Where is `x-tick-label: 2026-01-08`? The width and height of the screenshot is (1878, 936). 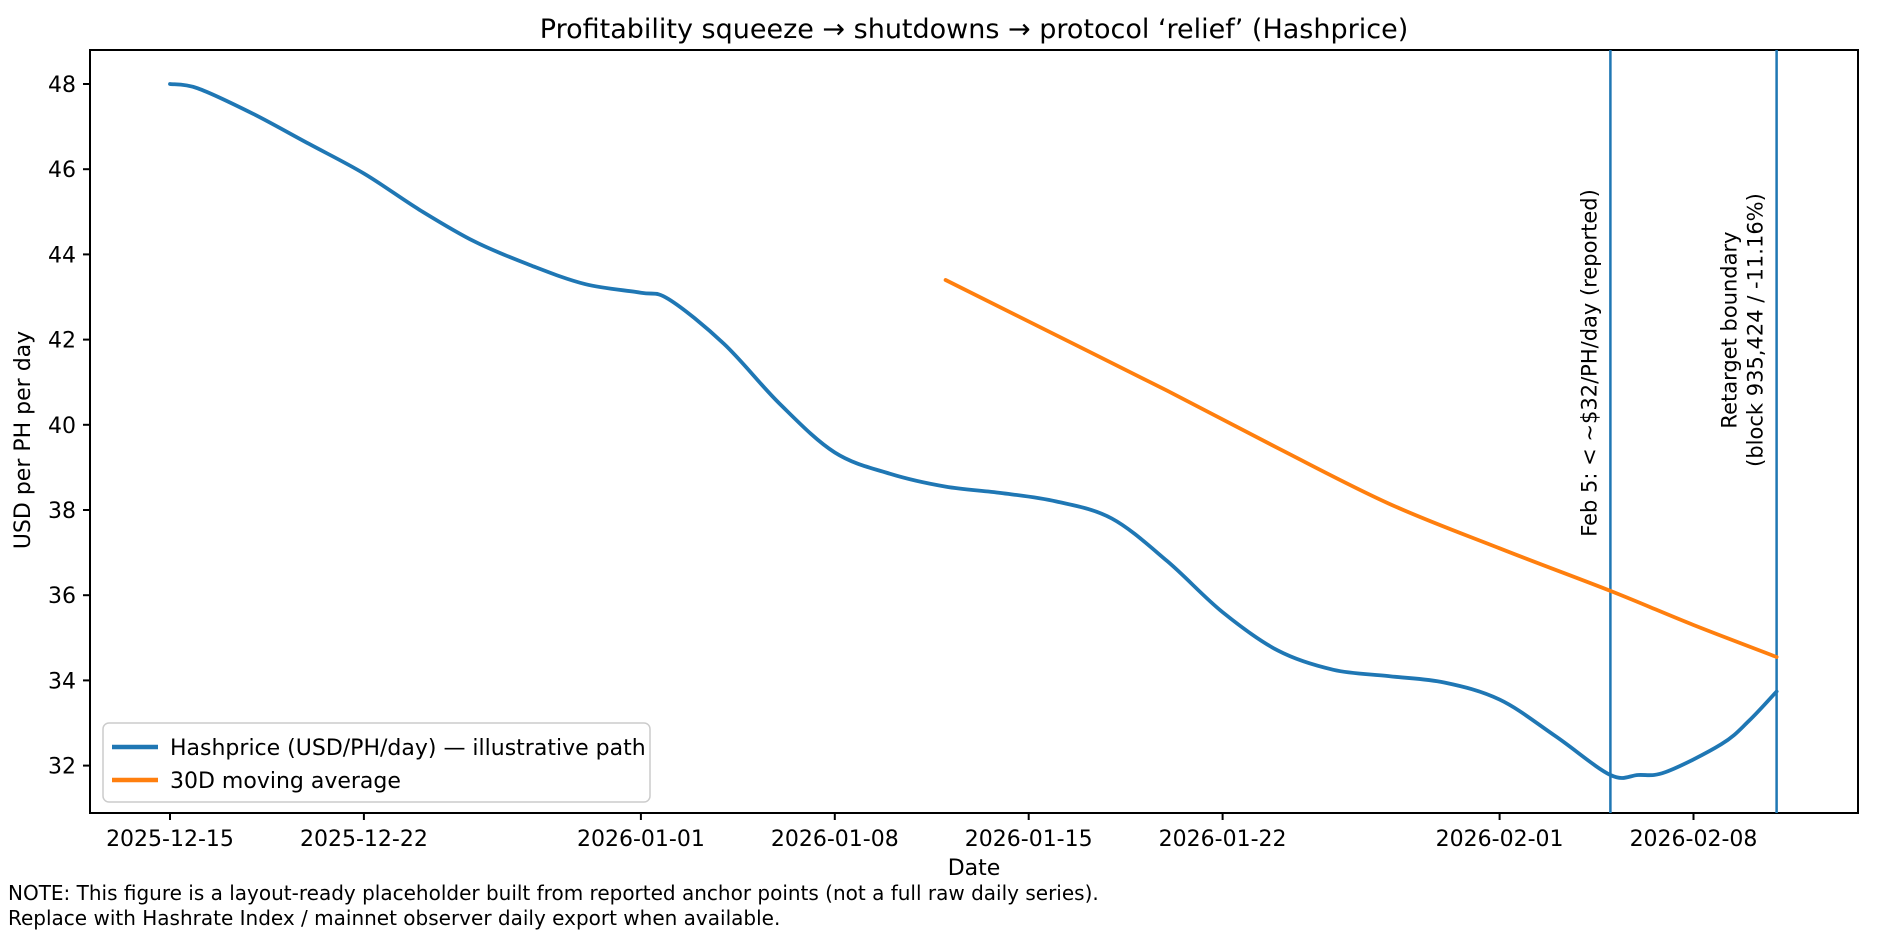
x-tick-label: 2026-01-08 is located at coordinates (835, 839).